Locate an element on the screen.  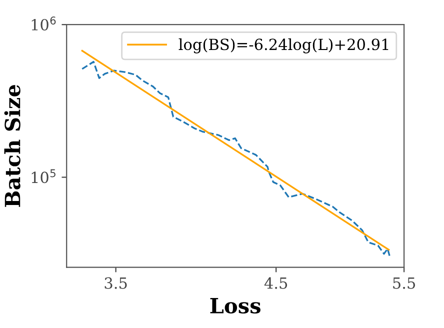
y-tick-label: 10$^{5}$ is located at coordinates (44, 176).